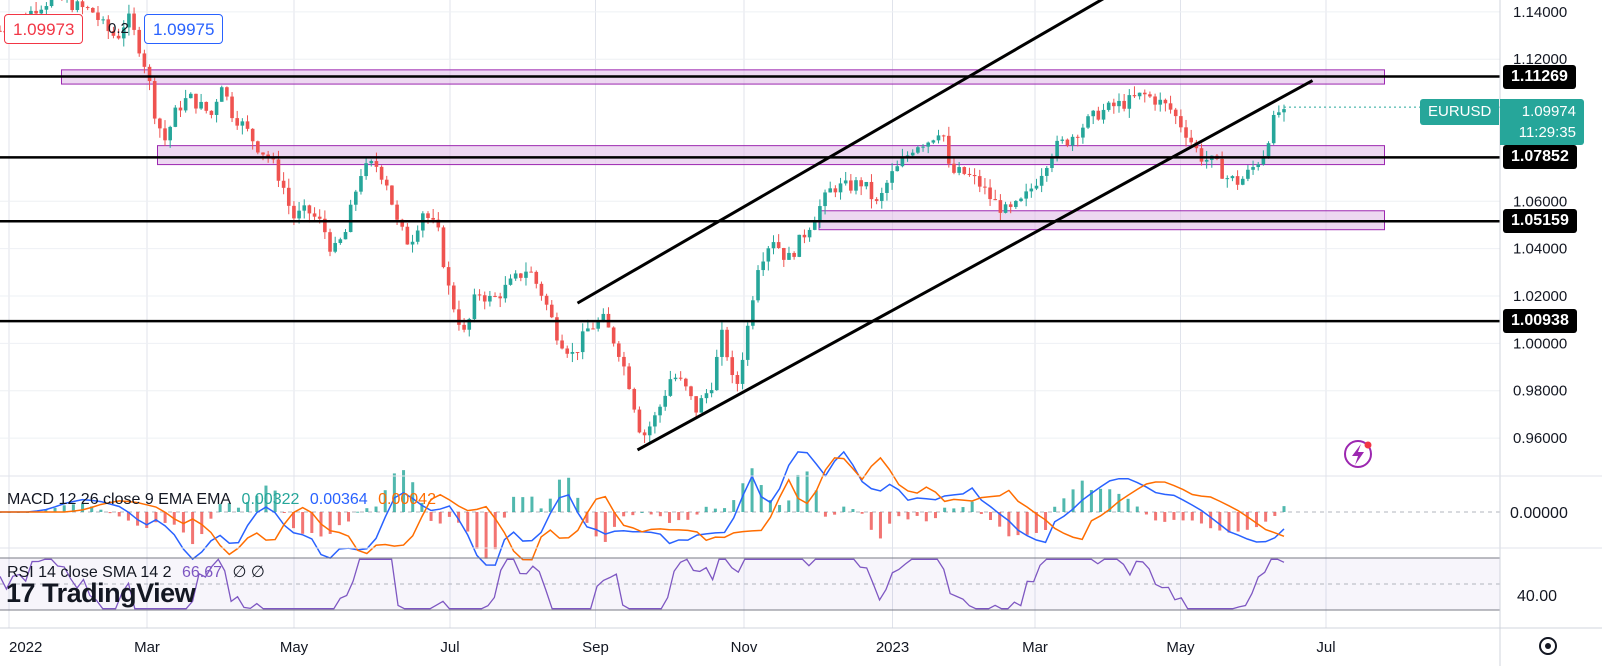 Image resolution: width=1602 pixels, height=666 pixels. Describe the element at coordinates (1540, 296) in the screenshot. I see `y-tick-4: 1.02000` at that location.